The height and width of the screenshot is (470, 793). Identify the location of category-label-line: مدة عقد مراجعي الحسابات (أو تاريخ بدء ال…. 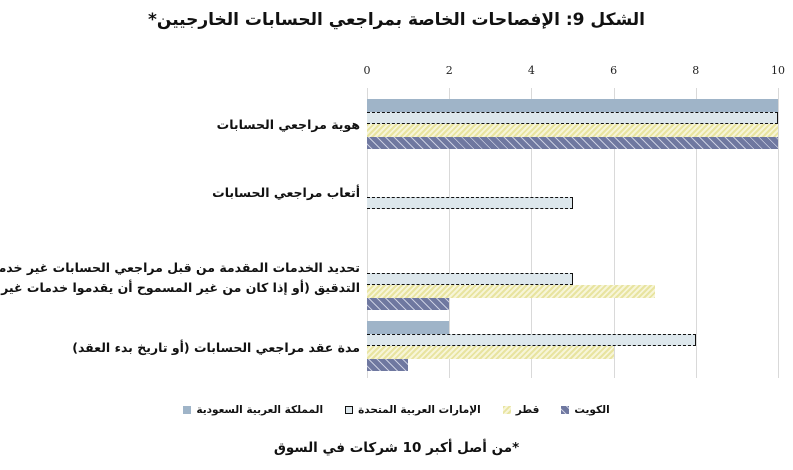
(216, 347).